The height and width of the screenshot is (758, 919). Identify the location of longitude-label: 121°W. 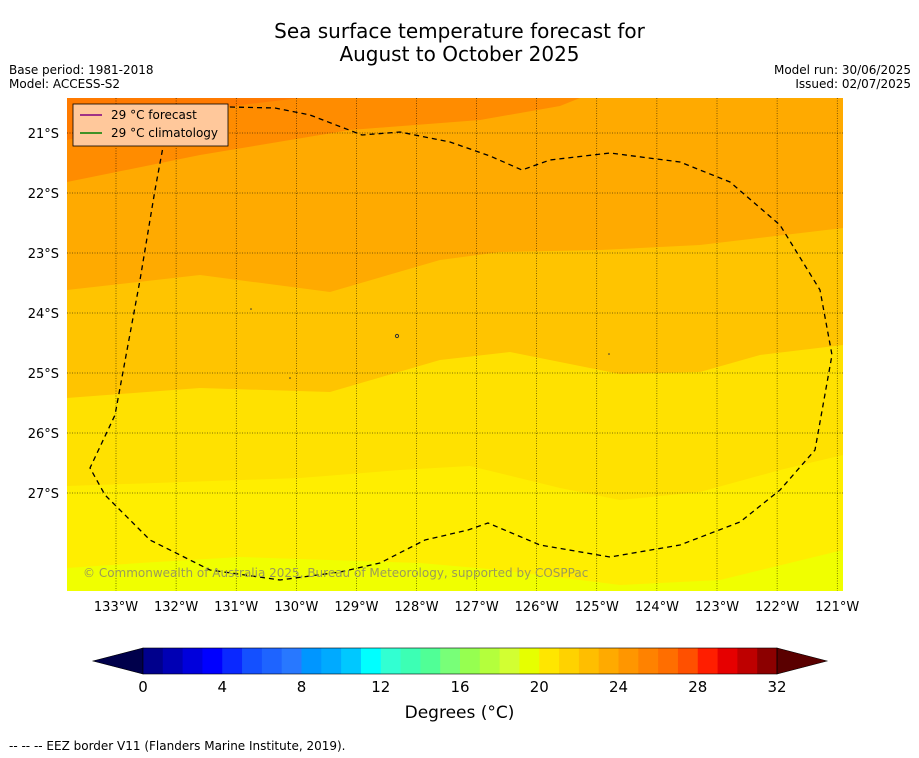
(837, 607).